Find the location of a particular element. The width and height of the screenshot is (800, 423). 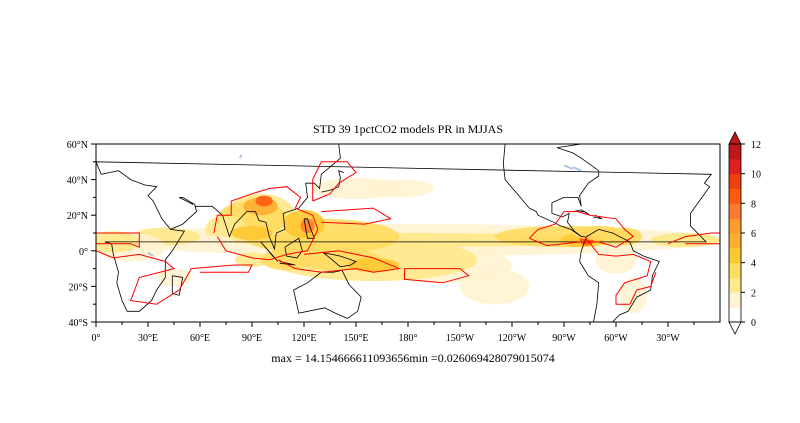

y-axis: 60°N 40°N 20°N 0° 20°S 40°S is located at coordinates (81, 234).